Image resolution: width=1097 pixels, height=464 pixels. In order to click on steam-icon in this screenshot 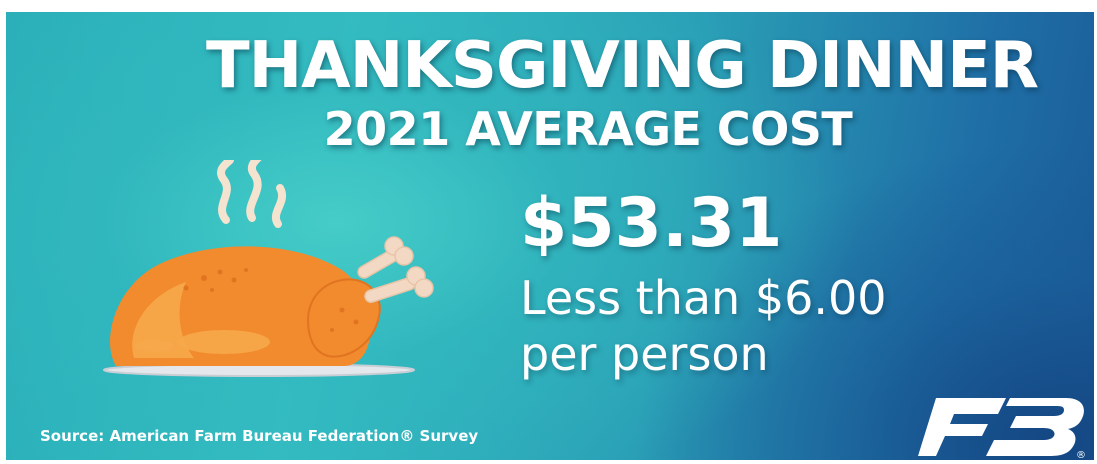, I will do `click(251, 194)`.